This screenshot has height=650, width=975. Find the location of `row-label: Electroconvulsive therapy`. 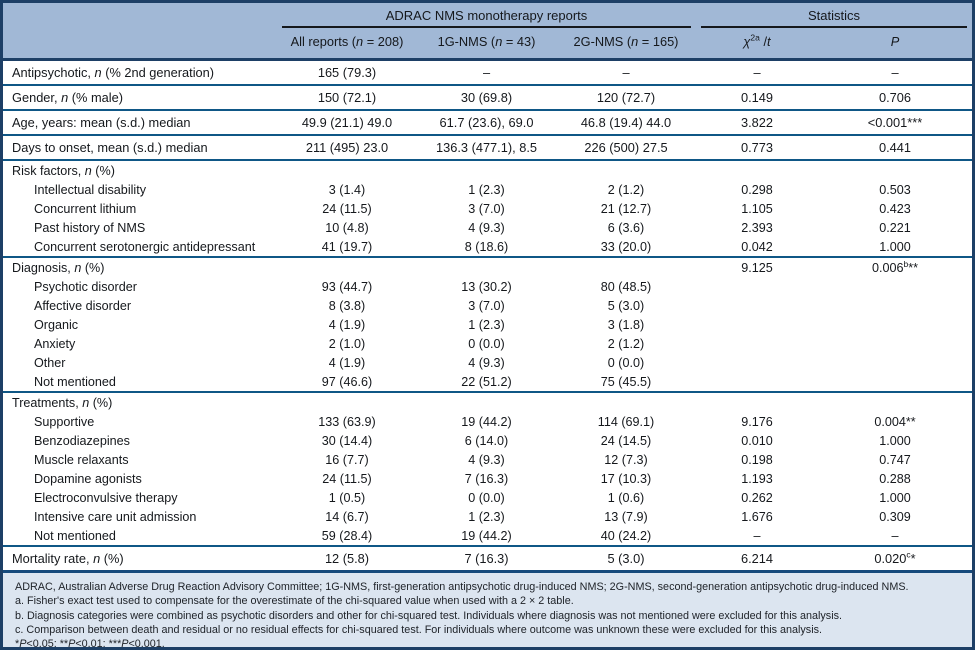

row-label: Electroconvulsive therapy is located at coordinates (106, 497).